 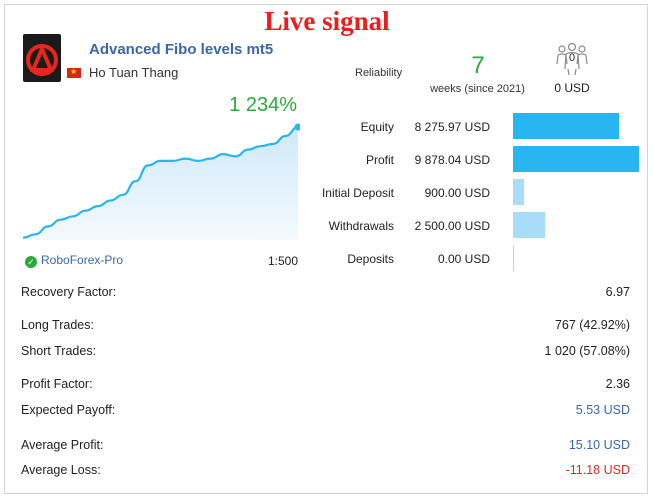 I want to click on stat-label-recovery-factor: Recovery Factor:, so click(x=69, y=292).